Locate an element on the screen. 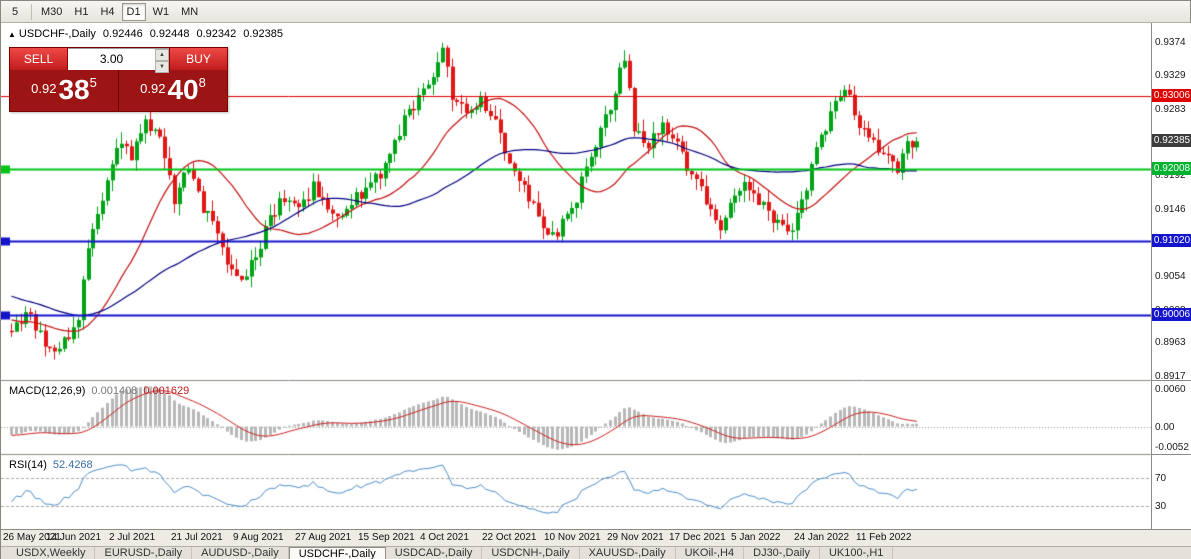 The width and height of the screenshot is (1191, 559). date-axis-label: 2 Jul 2021 is located at coordinates (132, 537).